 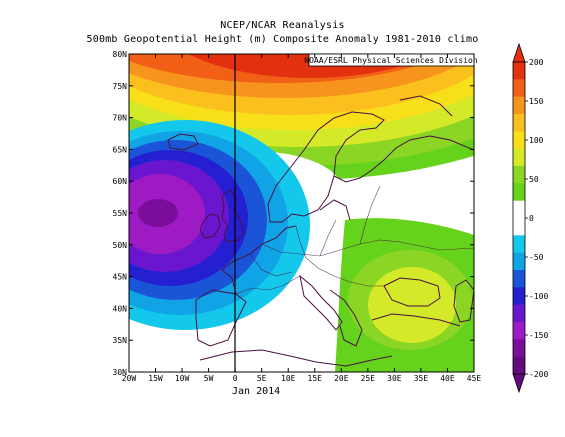 What do you see at coordinates (235, 378) in the screenshot?
I see `lon-tick-label: 0` at bounding box center [235, 378].